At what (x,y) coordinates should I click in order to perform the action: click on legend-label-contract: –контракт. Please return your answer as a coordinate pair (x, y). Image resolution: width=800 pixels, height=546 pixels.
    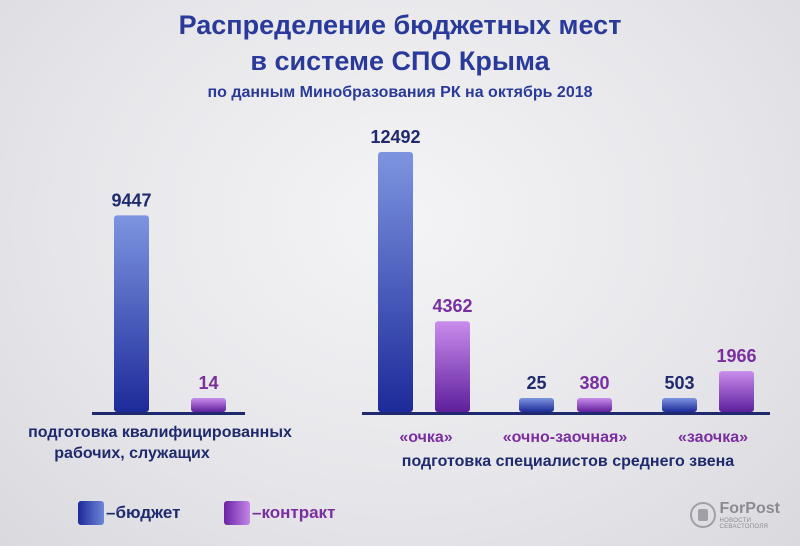
    Looking at the image, I should click on (294, 512).